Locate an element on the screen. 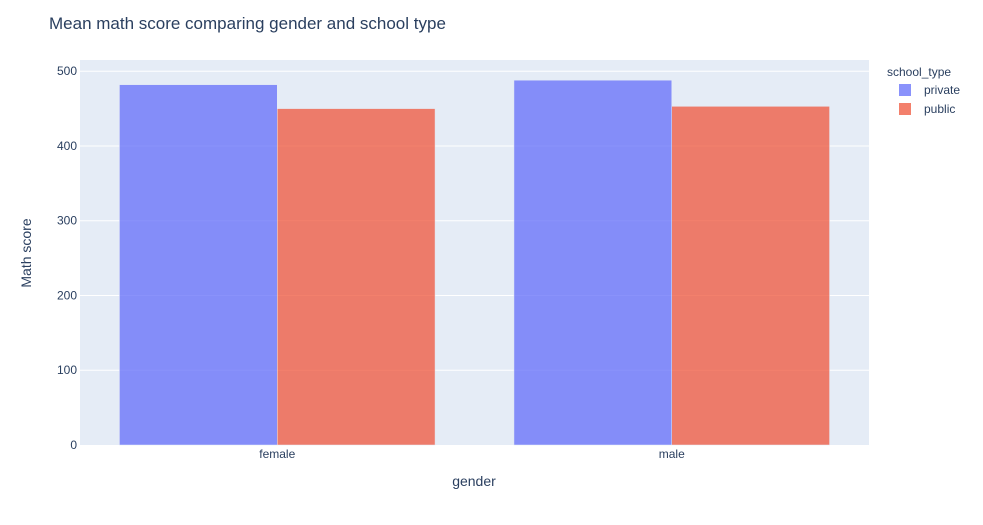 This screenshot has height=525, width=983. bar-private-male is located at coordinates (593, 262).